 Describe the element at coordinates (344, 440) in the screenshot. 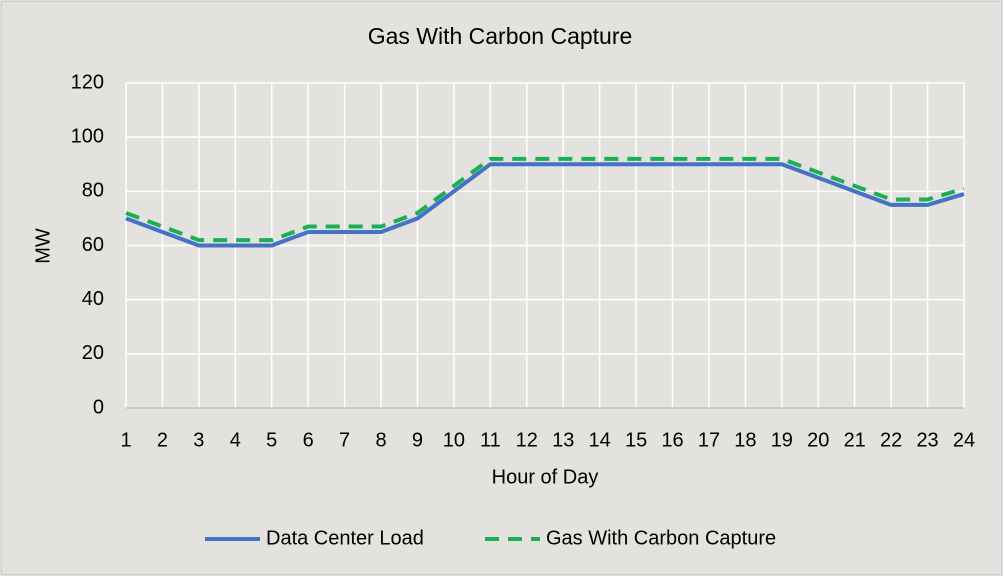

I see `x-tick-label: 7` at that location.